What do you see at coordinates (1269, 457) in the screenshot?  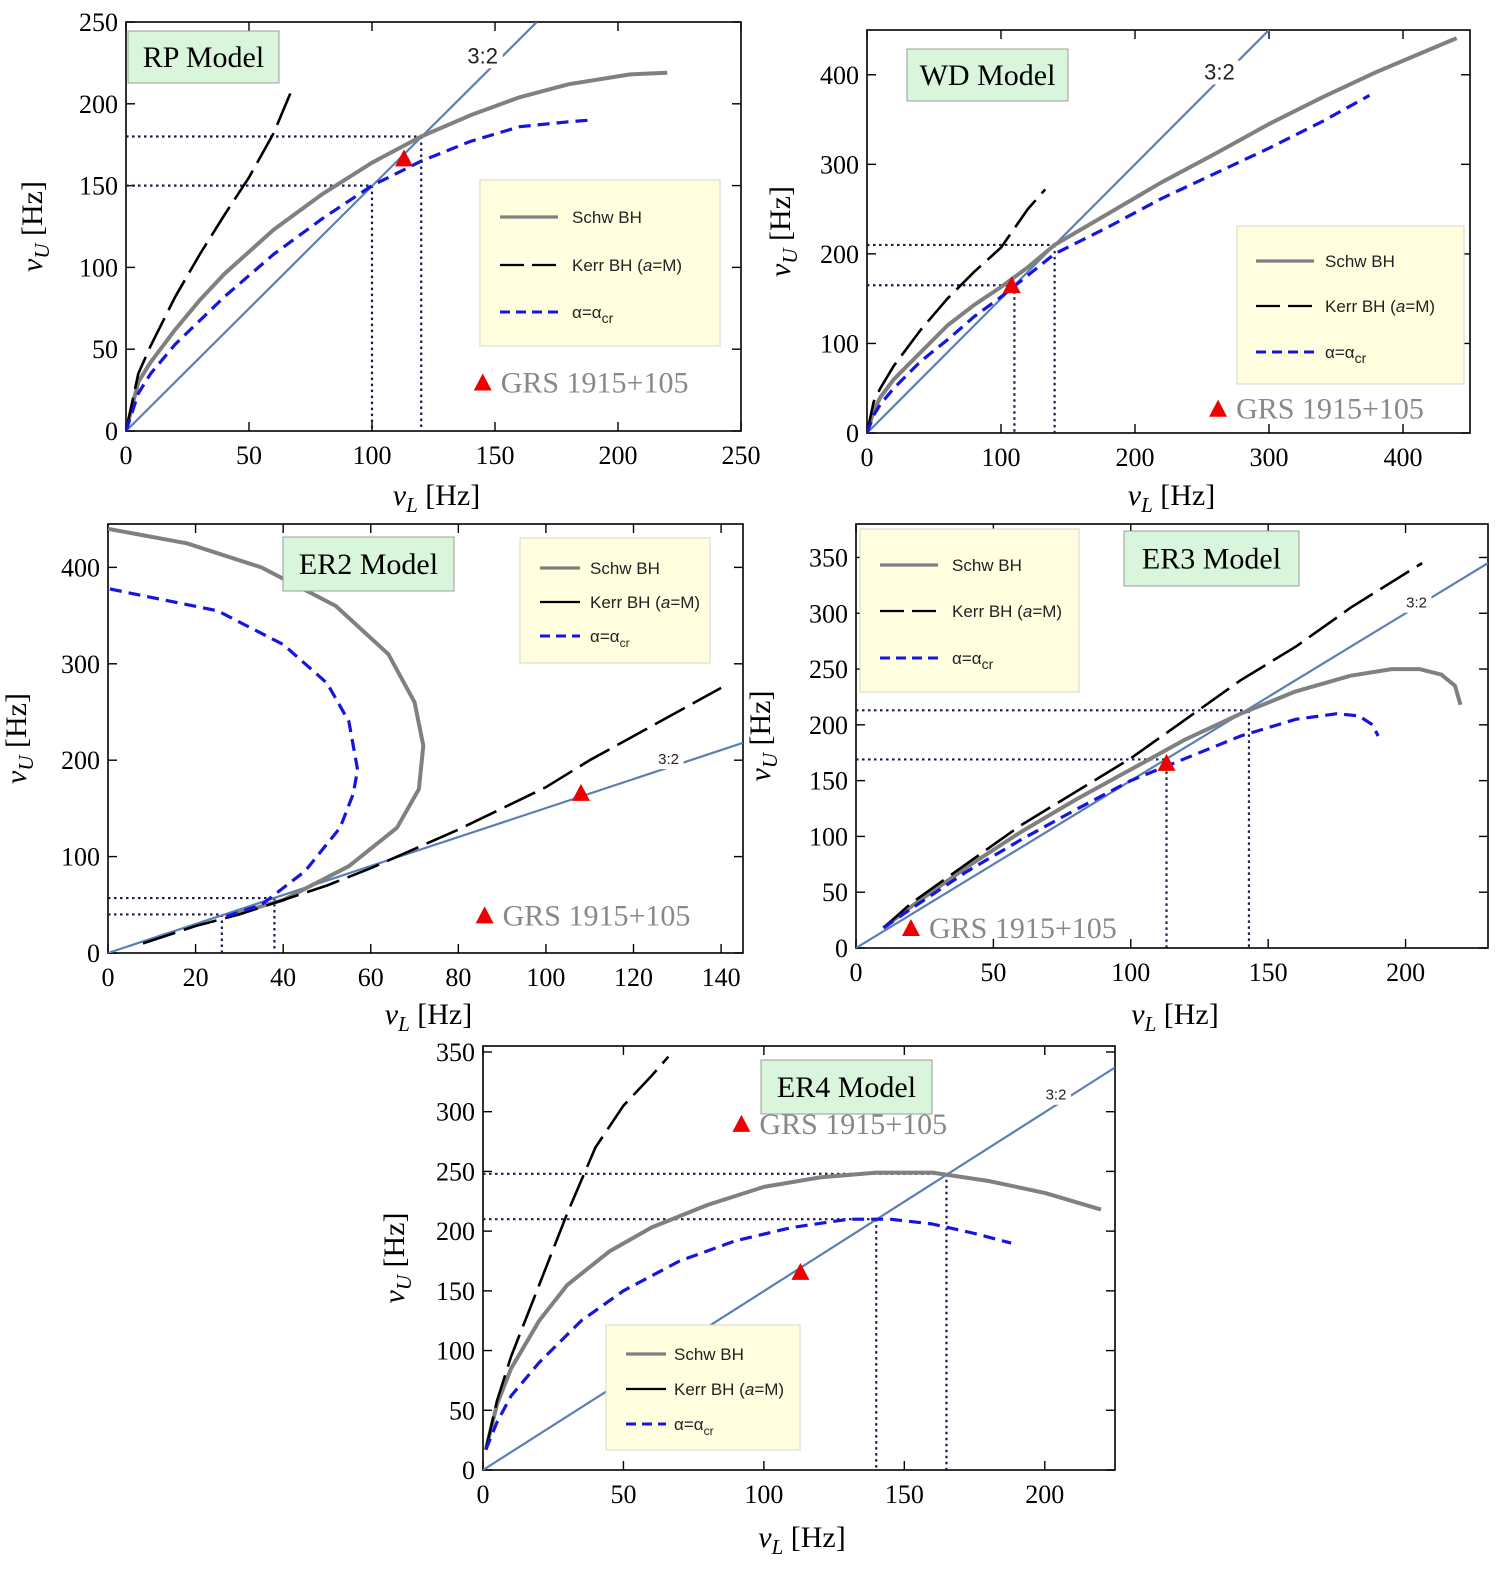 I see `x-tick-label: 300` at bounding box center [1269, 457].